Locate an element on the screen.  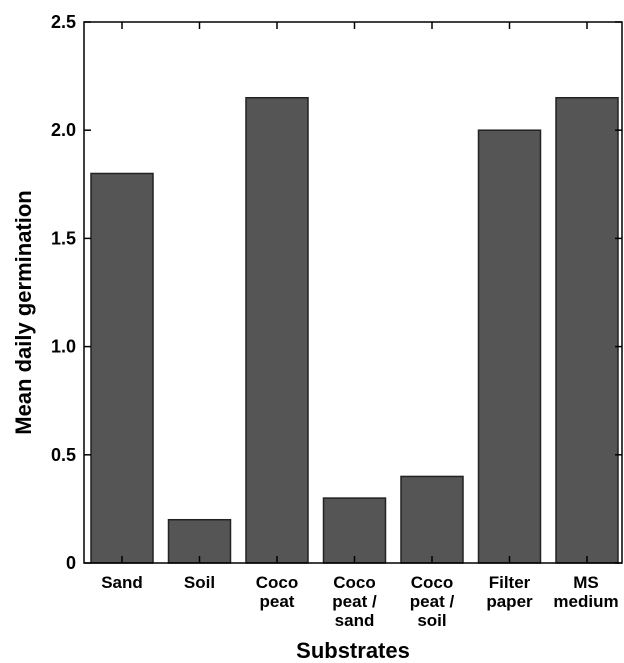
x-tick-label: MS medium is located at coordinates (585, 592).